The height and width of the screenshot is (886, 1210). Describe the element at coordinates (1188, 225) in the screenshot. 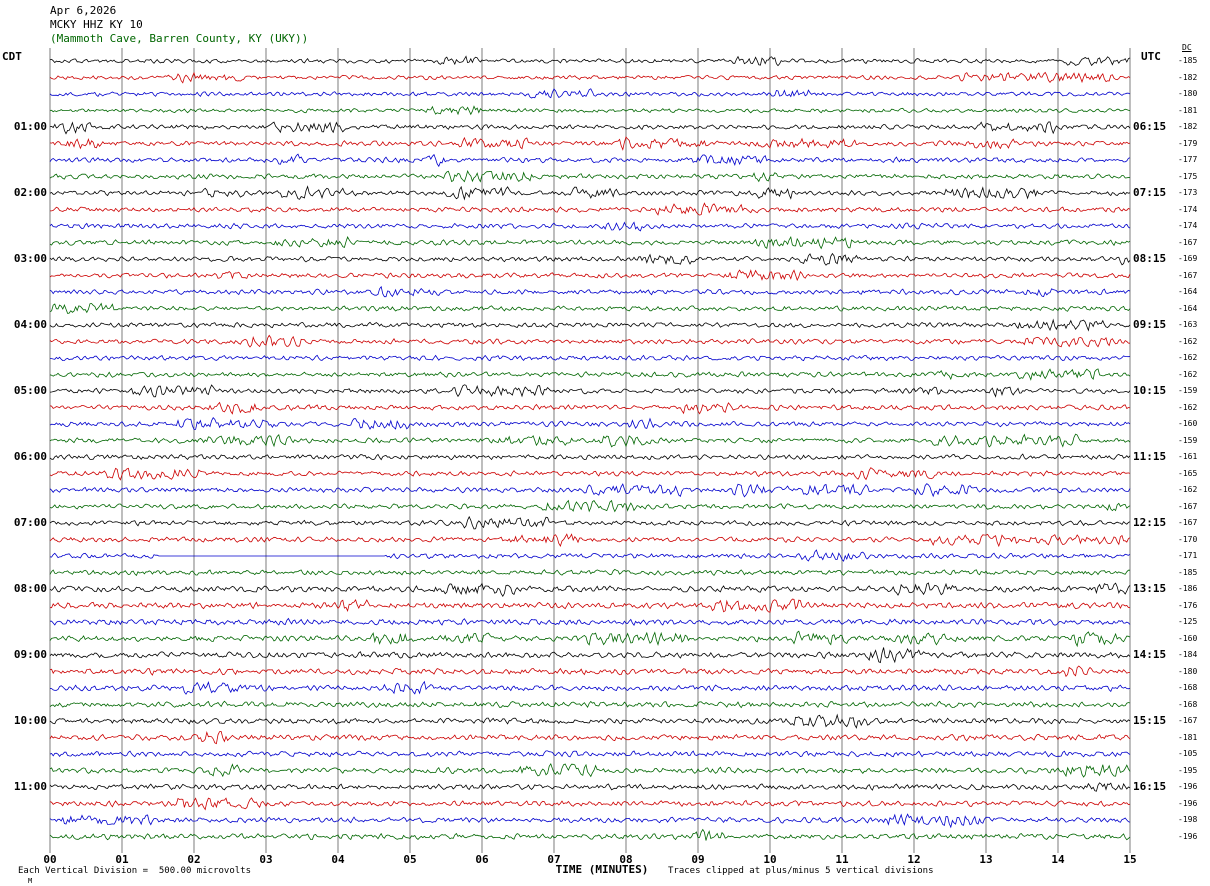

I see `dc-offset-value: -174` at that location.